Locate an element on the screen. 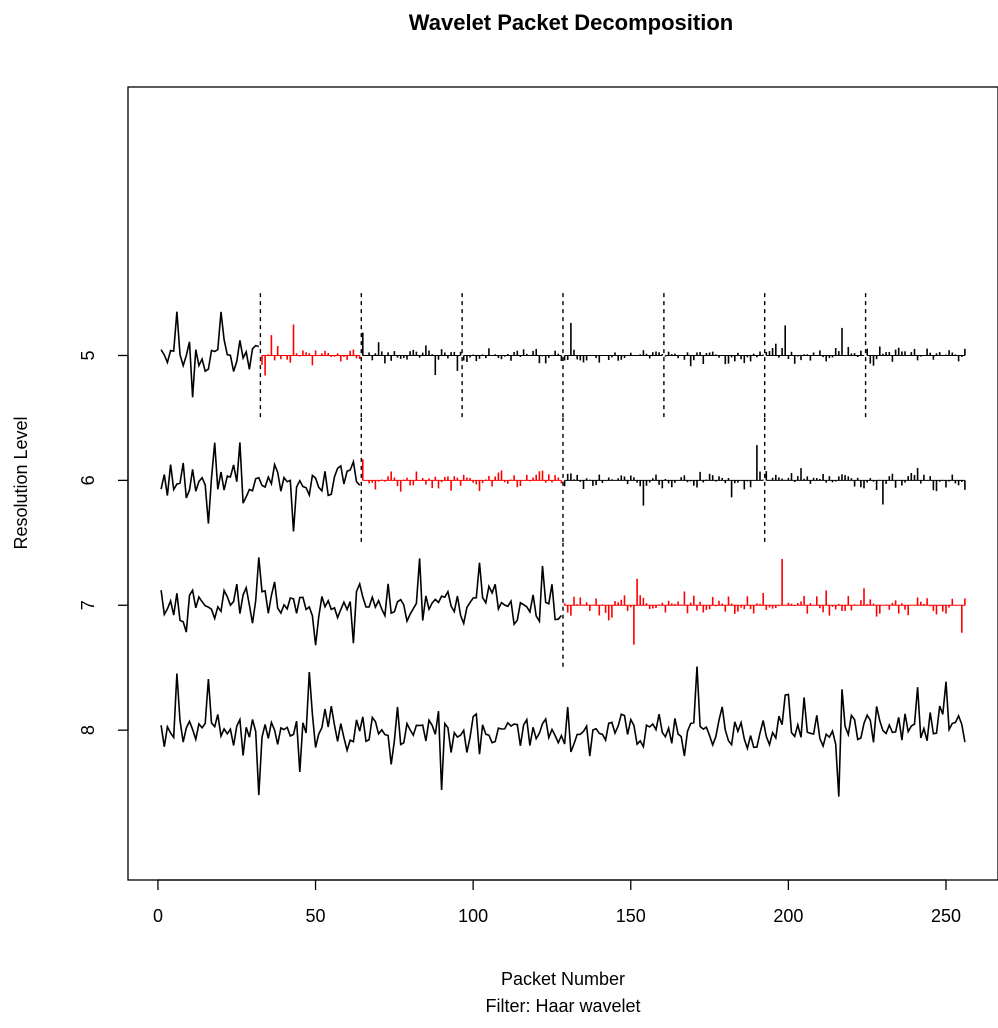  y-tick-label: 7 is located at coordinates (88, 605).